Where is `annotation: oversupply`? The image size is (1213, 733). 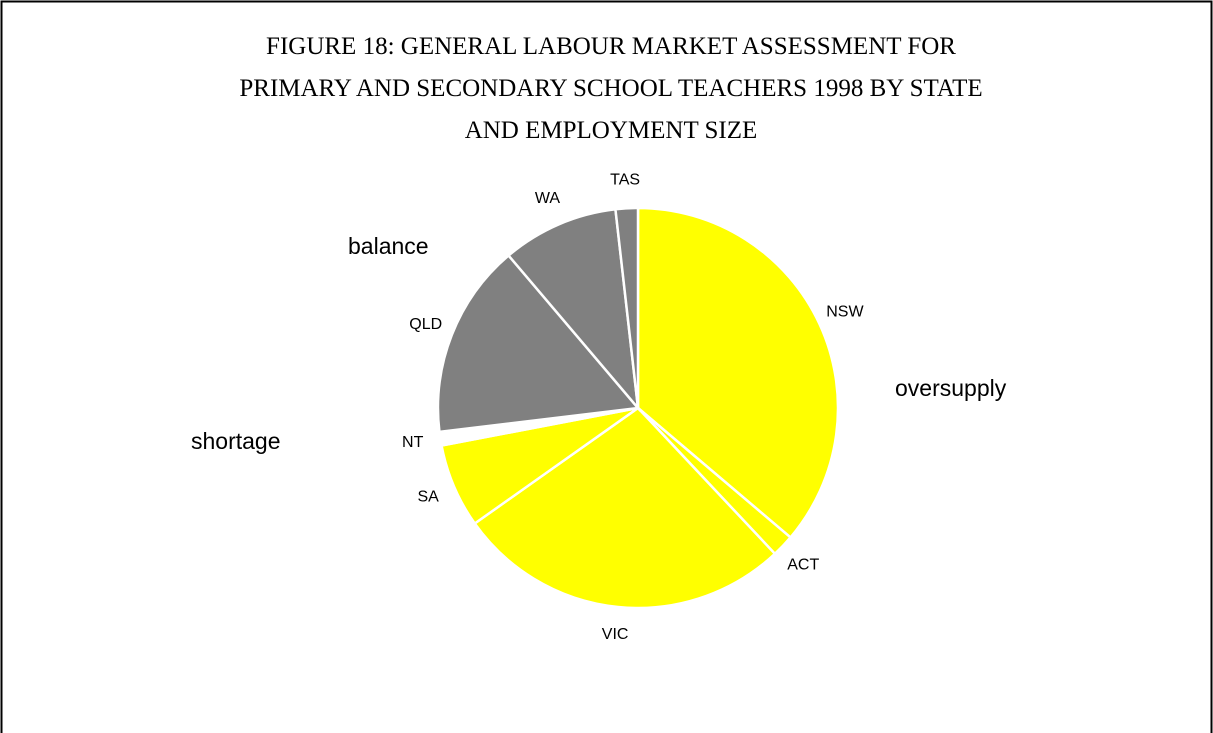
annotation: oversupply is located at coordinates (951, 388).